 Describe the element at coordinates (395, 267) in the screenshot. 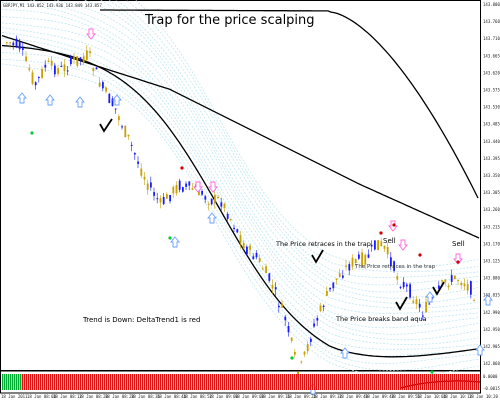

I see `retrace-label-2: The Price retraces in the trap` at that location.